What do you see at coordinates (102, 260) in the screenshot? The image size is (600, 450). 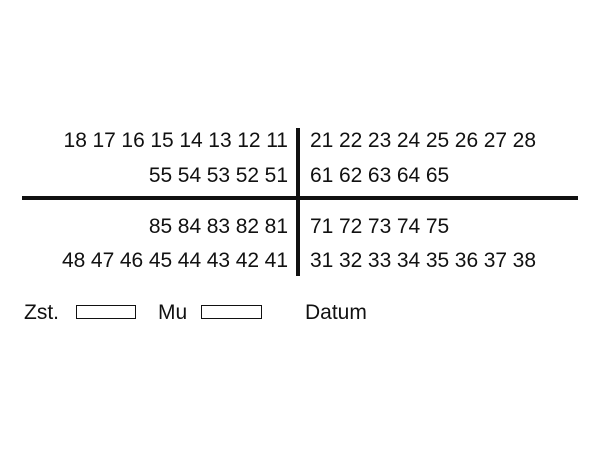 I see `tooth-number: 47` at bounding box center [102, 260].